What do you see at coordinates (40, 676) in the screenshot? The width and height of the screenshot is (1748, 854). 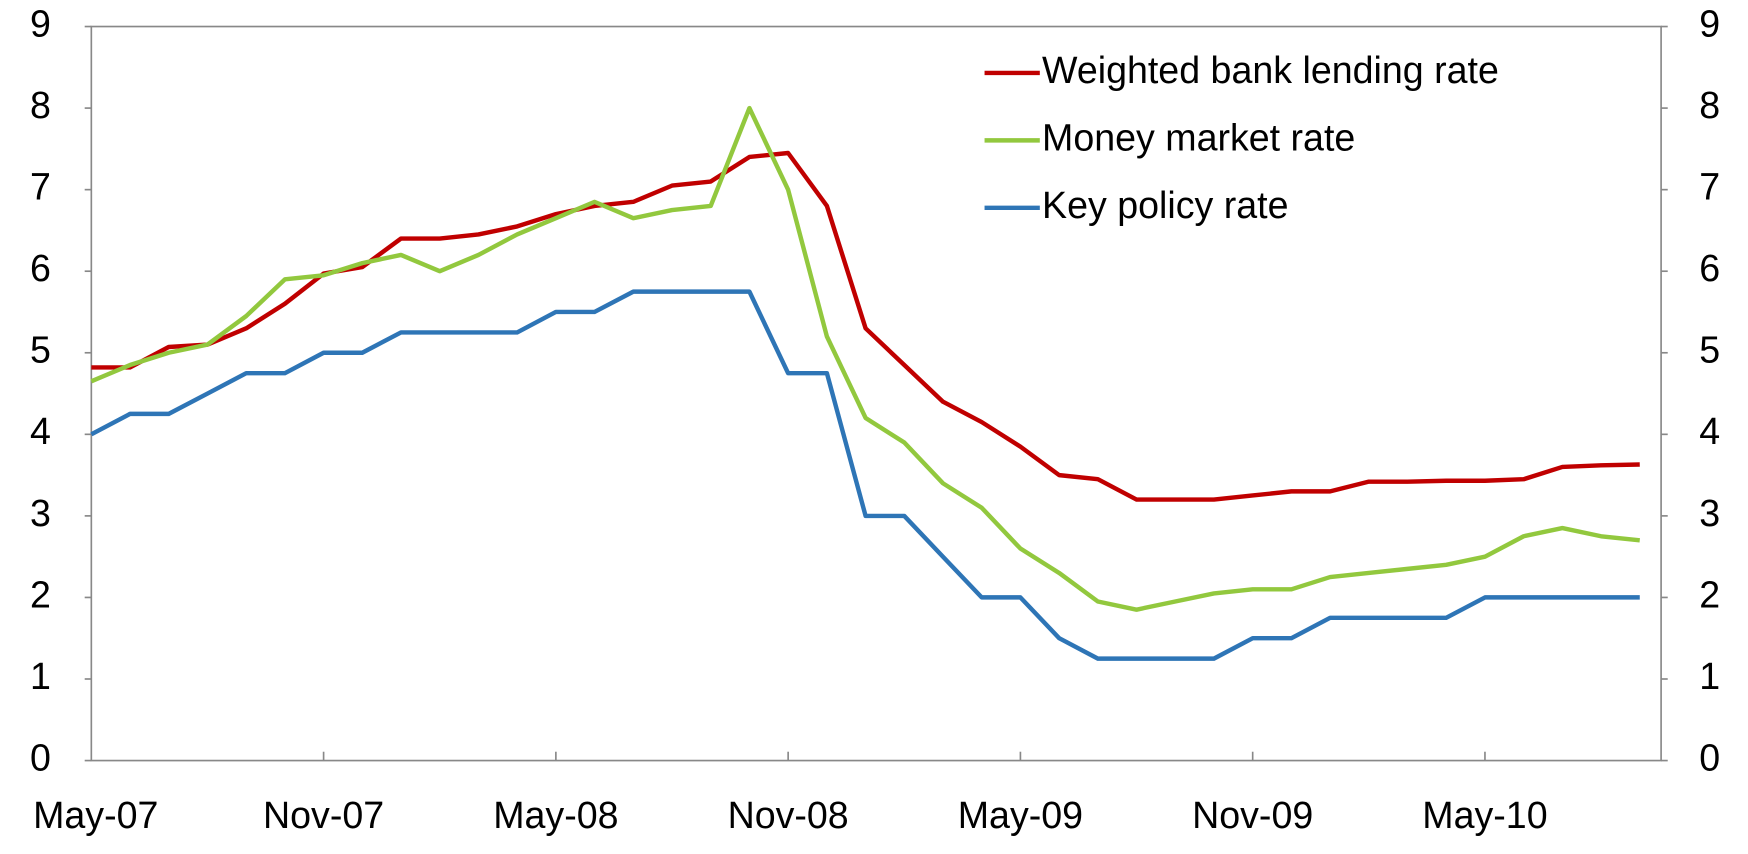 I see `y-tick-label: 1` at bounding box center [40, 676].